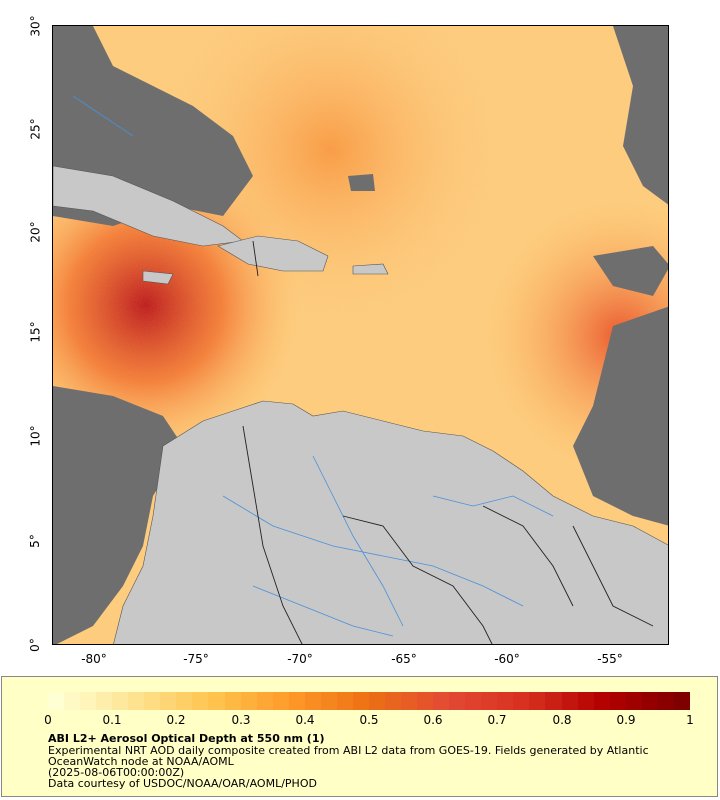 The width and height of the screenshot is (720, 800). What do you see at coordinates (35, 129) in the screenshot?
I see `lat-label: 25°` at bounding box center [35, 129].